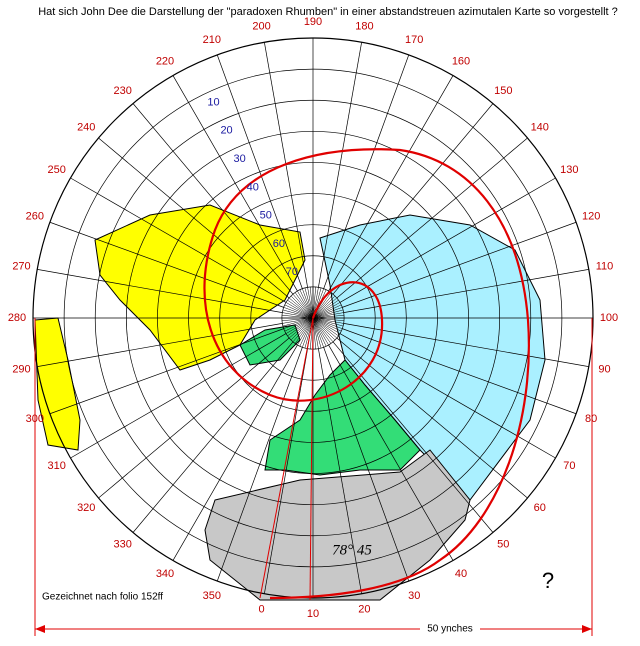  Describe the element at coordinates (292, 272) in the screenshot. I see `latitude-label: 70` at that location.